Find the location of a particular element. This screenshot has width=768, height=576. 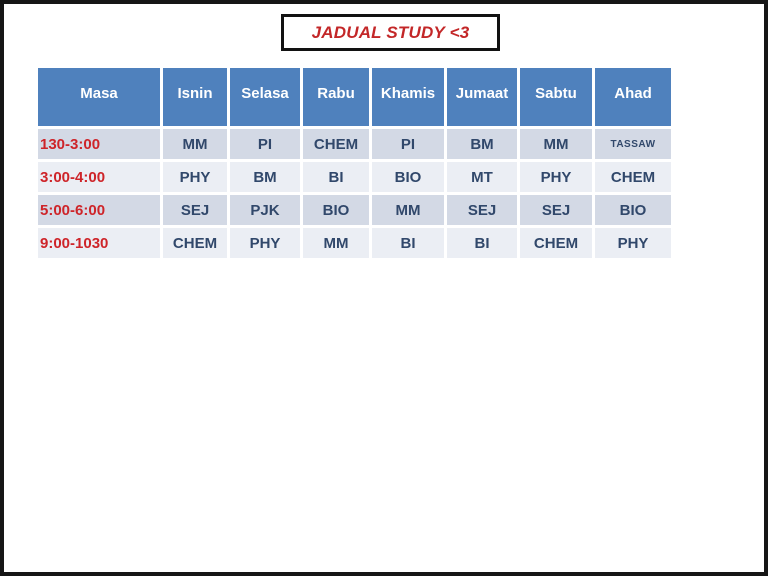

time-cell: 3:00-4:00 is located at coordinates (99, 177).